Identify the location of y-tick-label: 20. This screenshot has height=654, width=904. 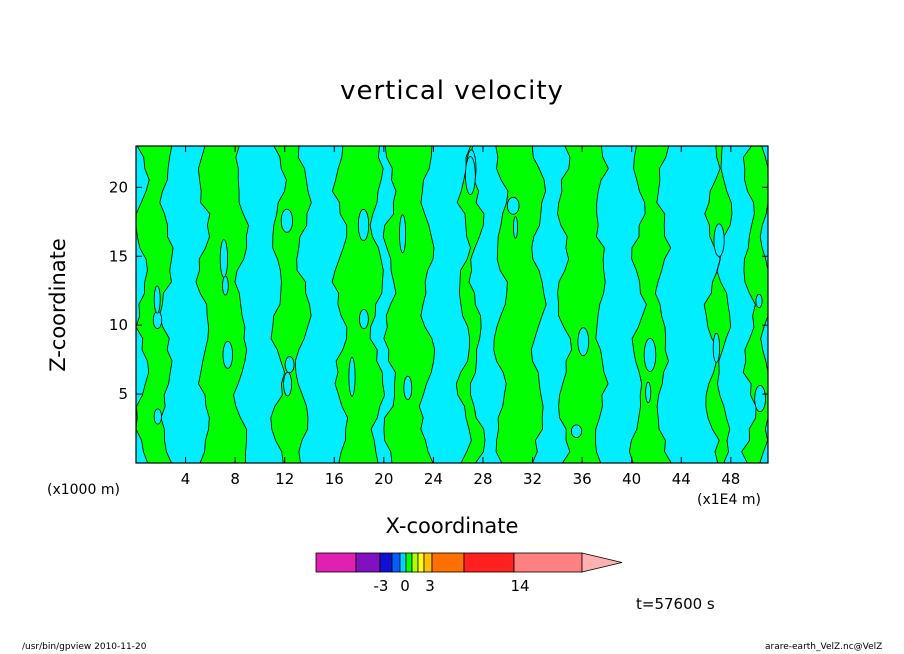
(118, 187).